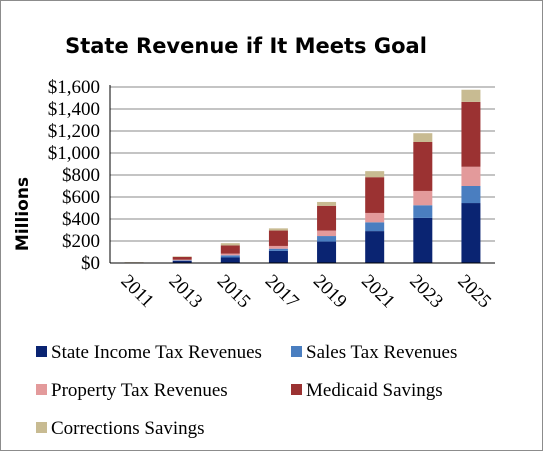  I want to click on x-tick-label: 2015, so click(234, 292).